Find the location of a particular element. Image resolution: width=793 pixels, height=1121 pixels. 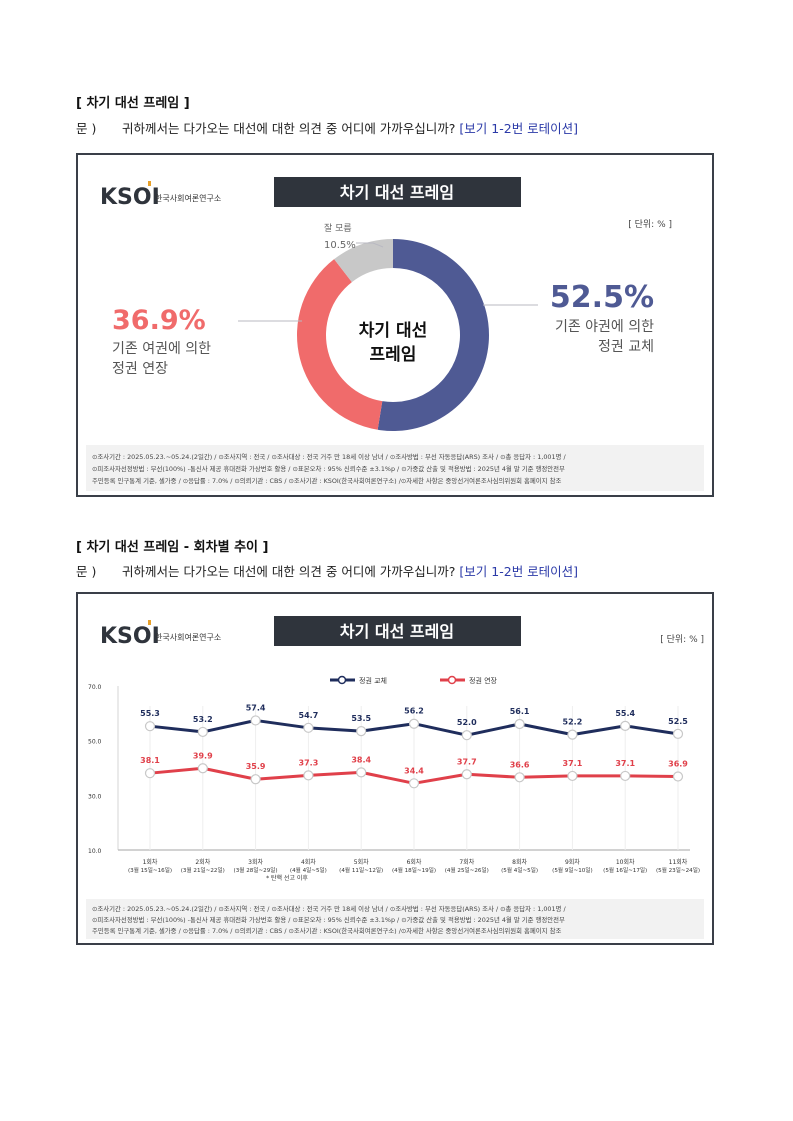

data-label-regime-change: 54.7 is located at coordinates (309, 715).